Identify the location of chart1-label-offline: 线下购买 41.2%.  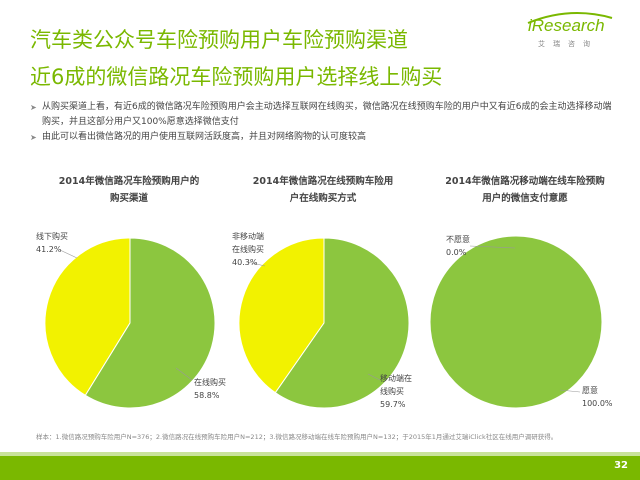
(52, 243).